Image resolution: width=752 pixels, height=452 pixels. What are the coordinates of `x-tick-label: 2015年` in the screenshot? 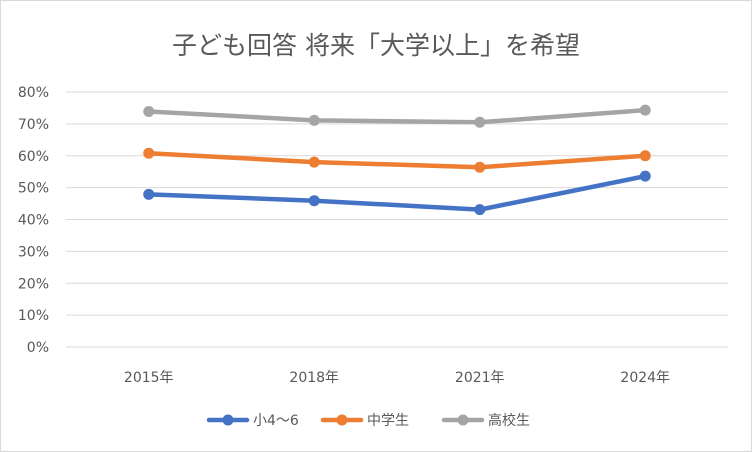 It's located at (149, 378).